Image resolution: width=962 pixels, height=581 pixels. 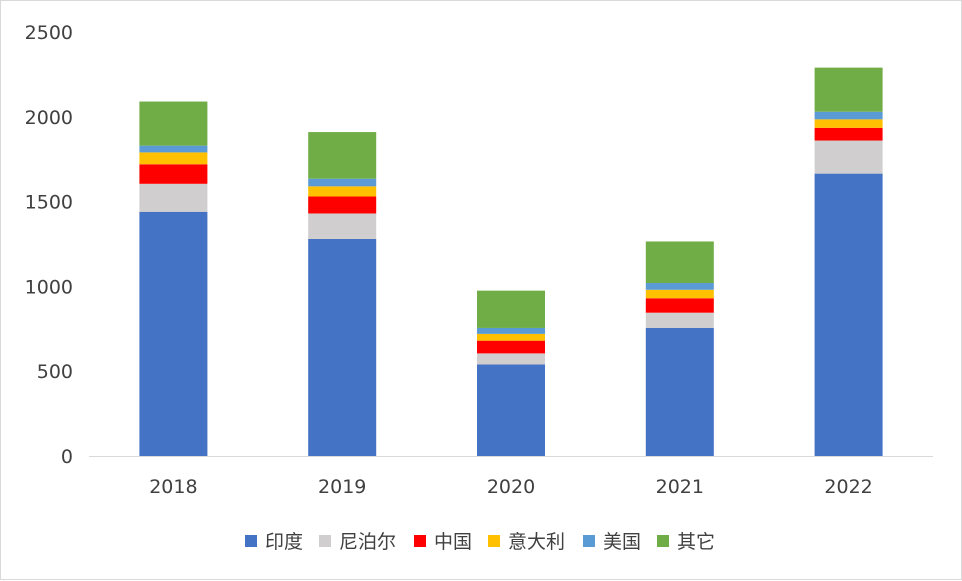 I want to click on x-tick-label: 2020, so click(x=511, y=487).